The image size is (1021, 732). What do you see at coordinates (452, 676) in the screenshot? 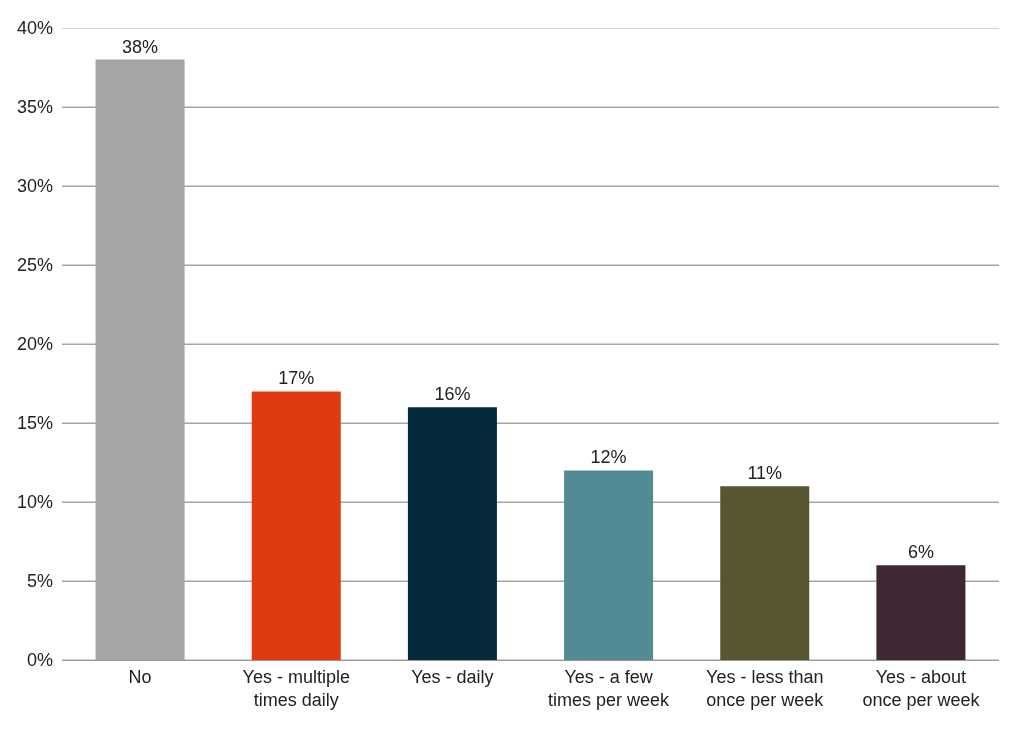
I see `x-tick-label: Yes - daily` at bounding box center [452, 676].